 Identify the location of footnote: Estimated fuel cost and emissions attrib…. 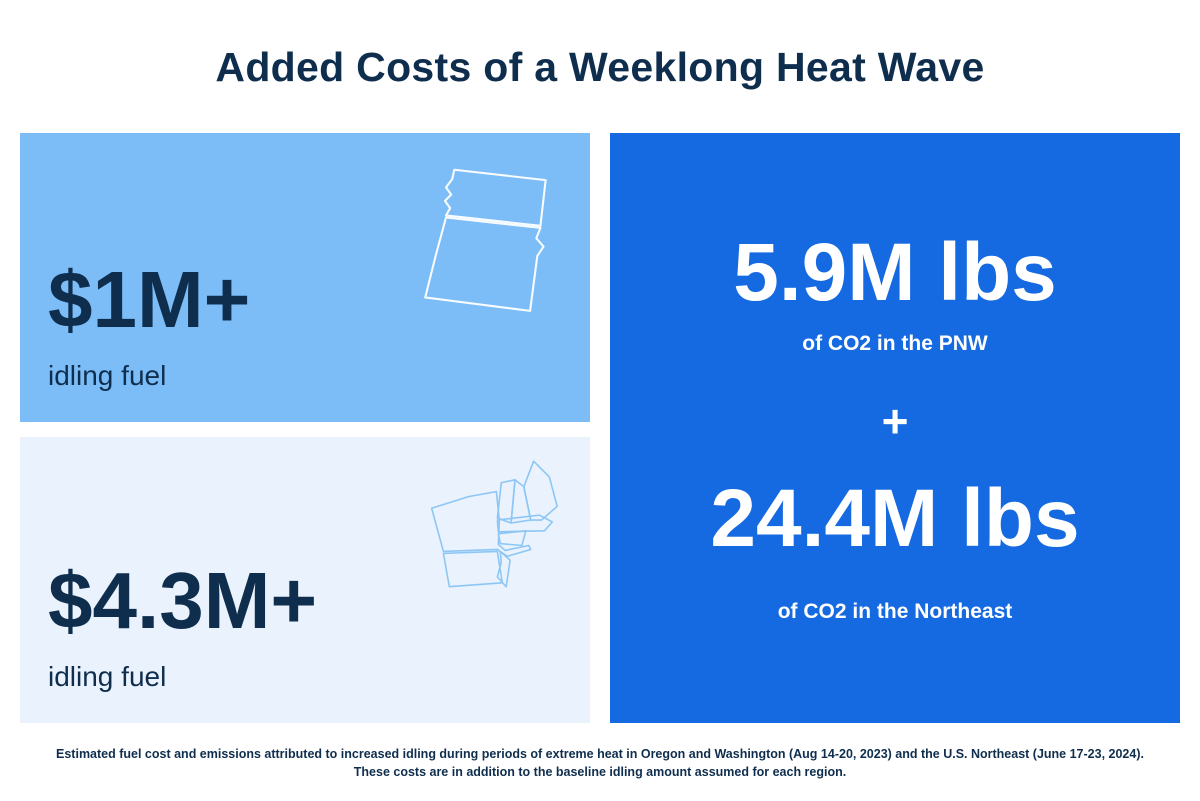
(600, 763).